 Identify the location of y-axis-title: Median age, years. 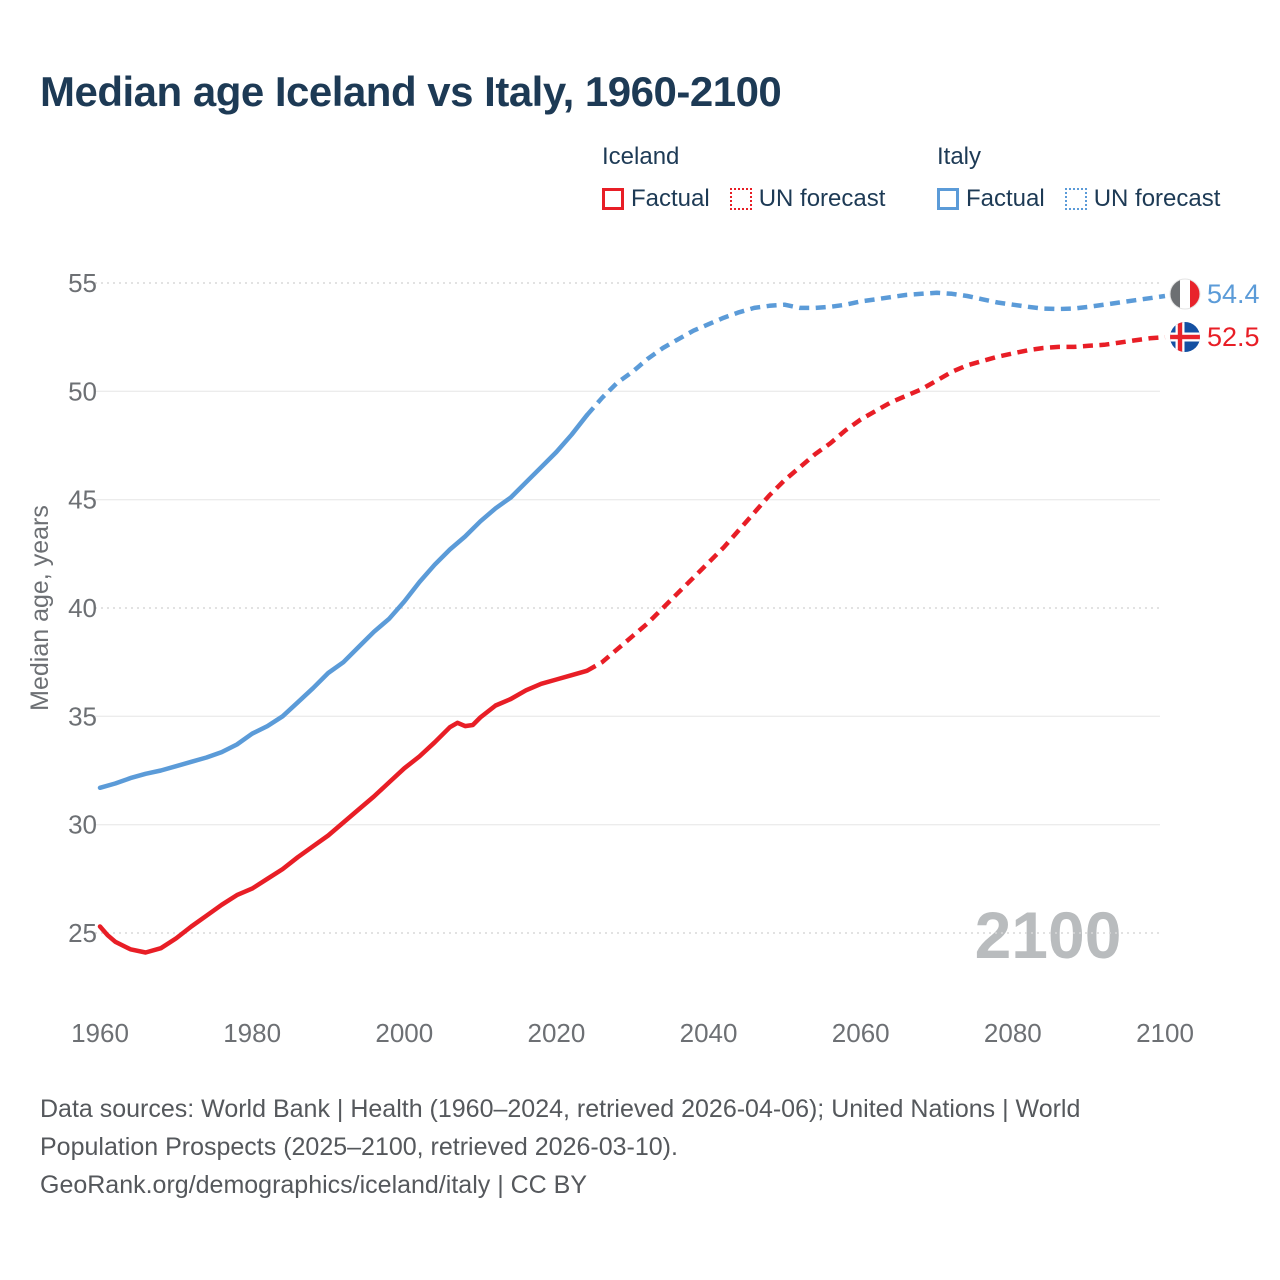
(40, 608).